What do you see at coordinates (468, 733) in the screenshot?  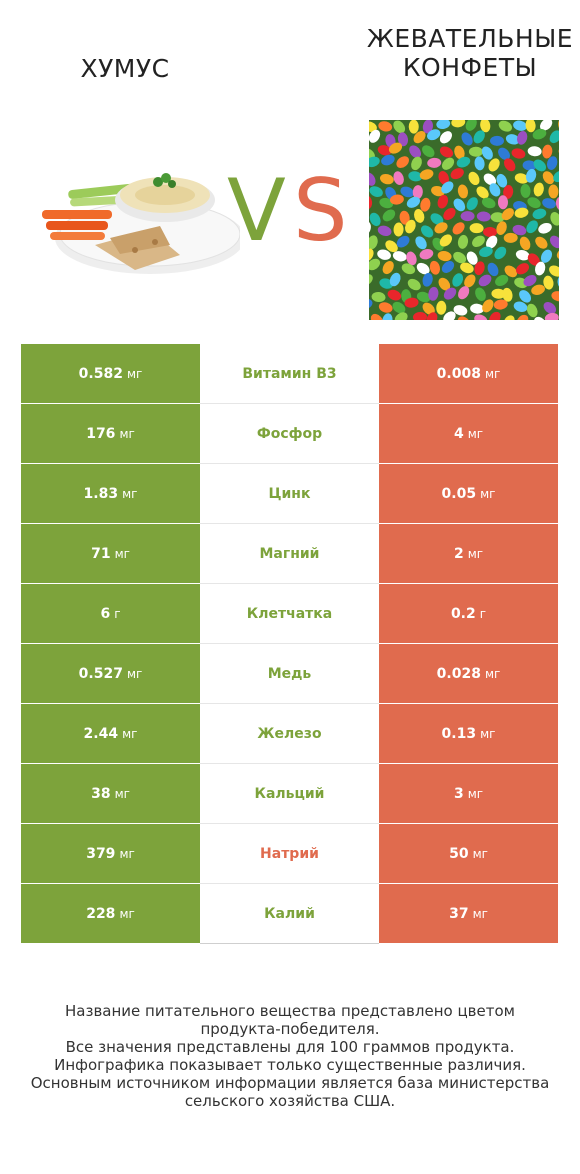 I see `right-value-cell: 0.13 мг` at bounding box center [468, 733].